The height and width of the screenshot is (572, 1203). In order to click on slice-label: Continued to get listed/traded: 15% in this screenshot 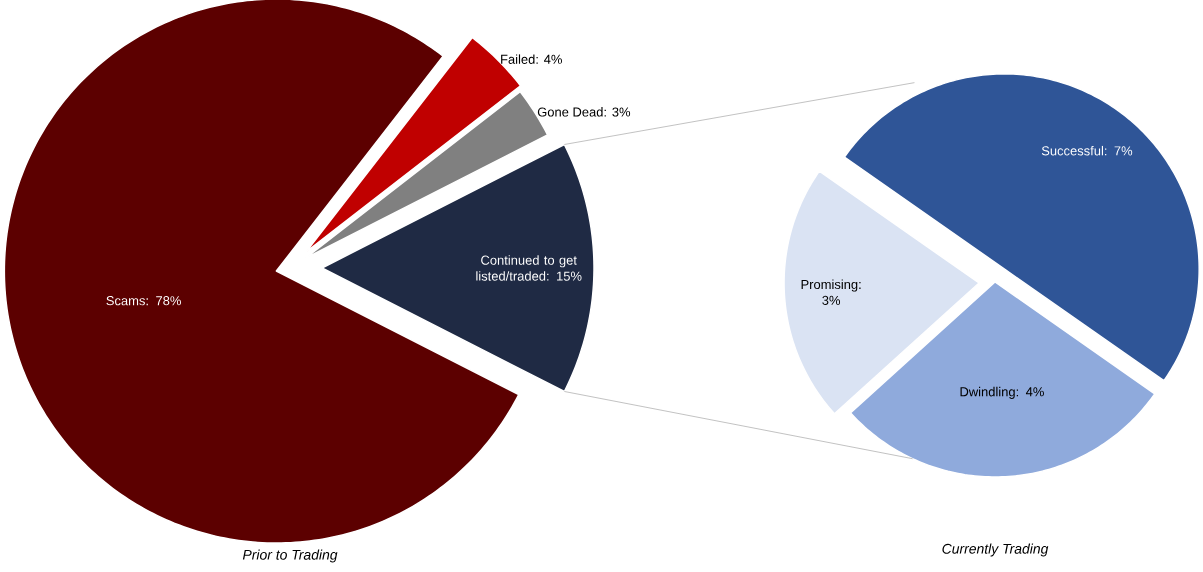, I will do `click(529, 268)`.